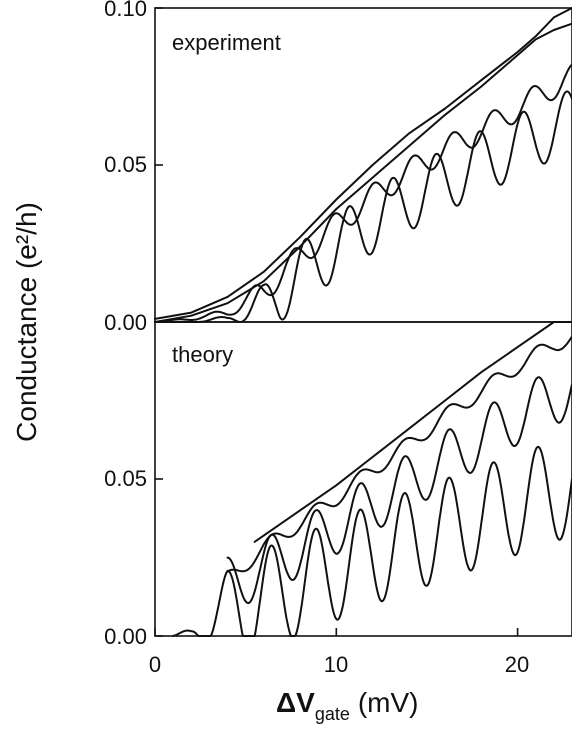 This screenshot has width=572, height=734. I want to click on experiment-panel-label: experiment, so click(226, 42).